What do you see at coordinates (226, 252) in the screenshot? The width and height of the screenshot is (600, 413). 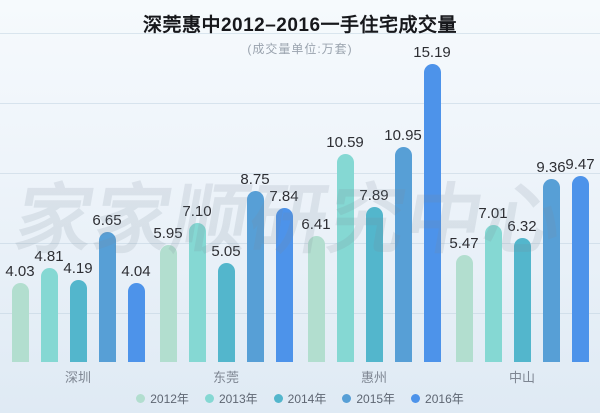 I see `value-label: 5.05` at bounding box center [226, 252].